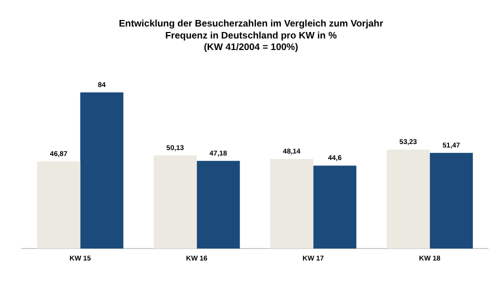 This screenshot has height=291, width=500. Describe the element at coordinates (251, 42) in the screenshot. I see `chart-subtitle: Frequenz in Deutschland pro KW in % (KW 41/2004 = 100%)` at that location.